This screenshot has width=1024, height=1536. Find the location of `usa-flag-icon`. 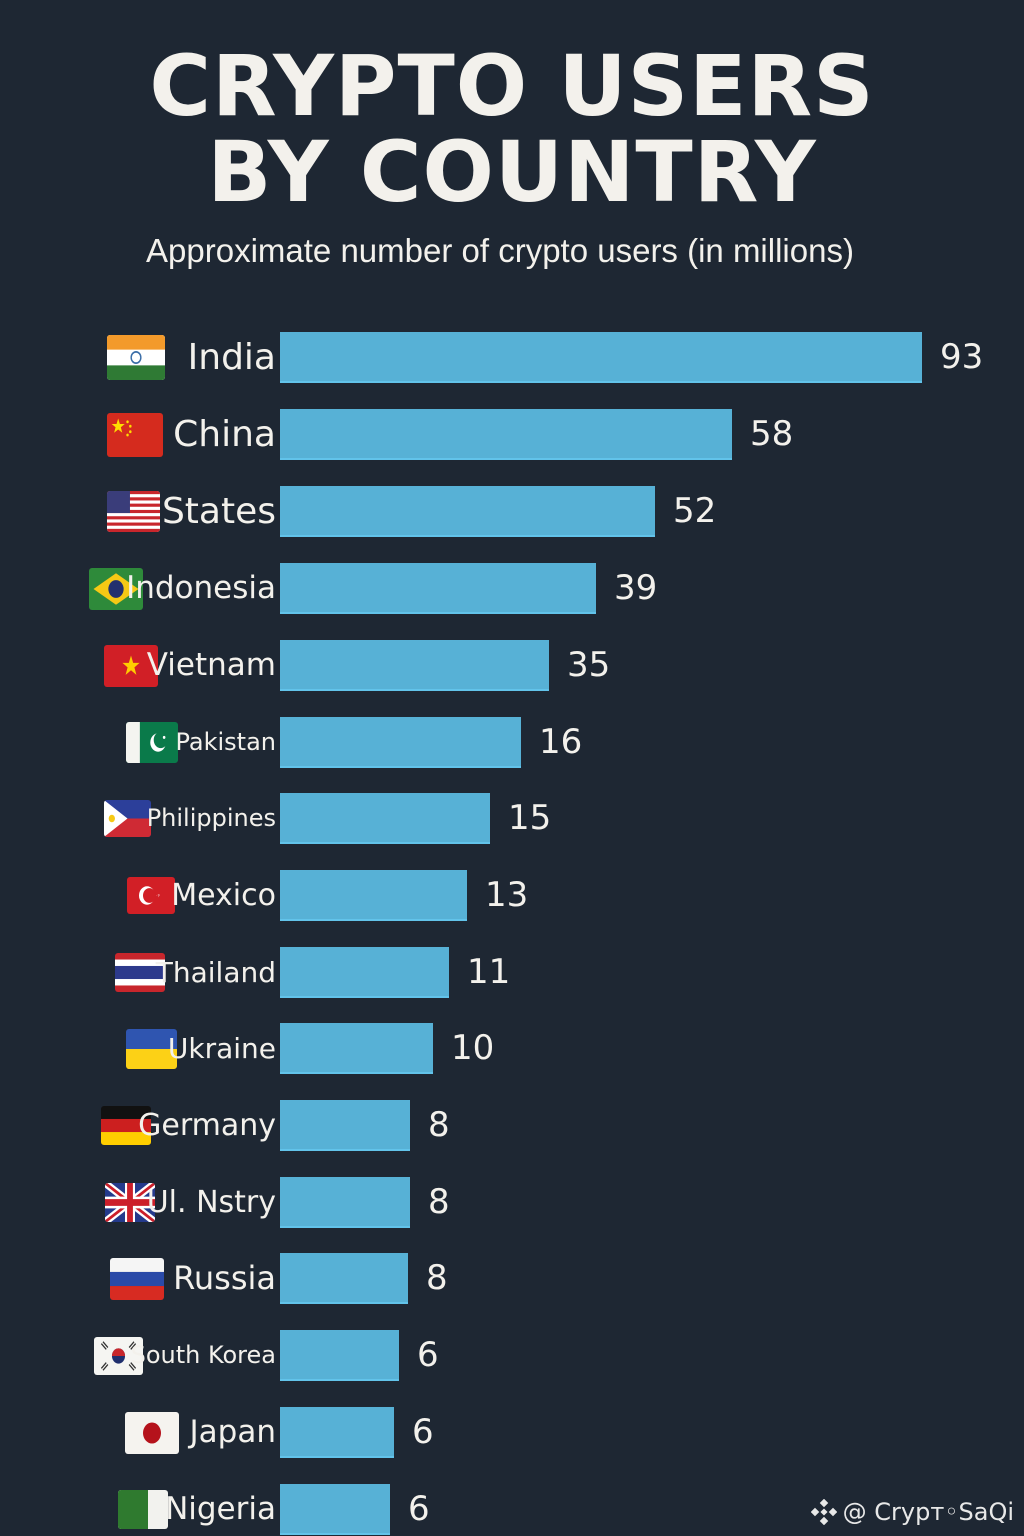

usa-flag-icon is located at coordinates (133, 511).